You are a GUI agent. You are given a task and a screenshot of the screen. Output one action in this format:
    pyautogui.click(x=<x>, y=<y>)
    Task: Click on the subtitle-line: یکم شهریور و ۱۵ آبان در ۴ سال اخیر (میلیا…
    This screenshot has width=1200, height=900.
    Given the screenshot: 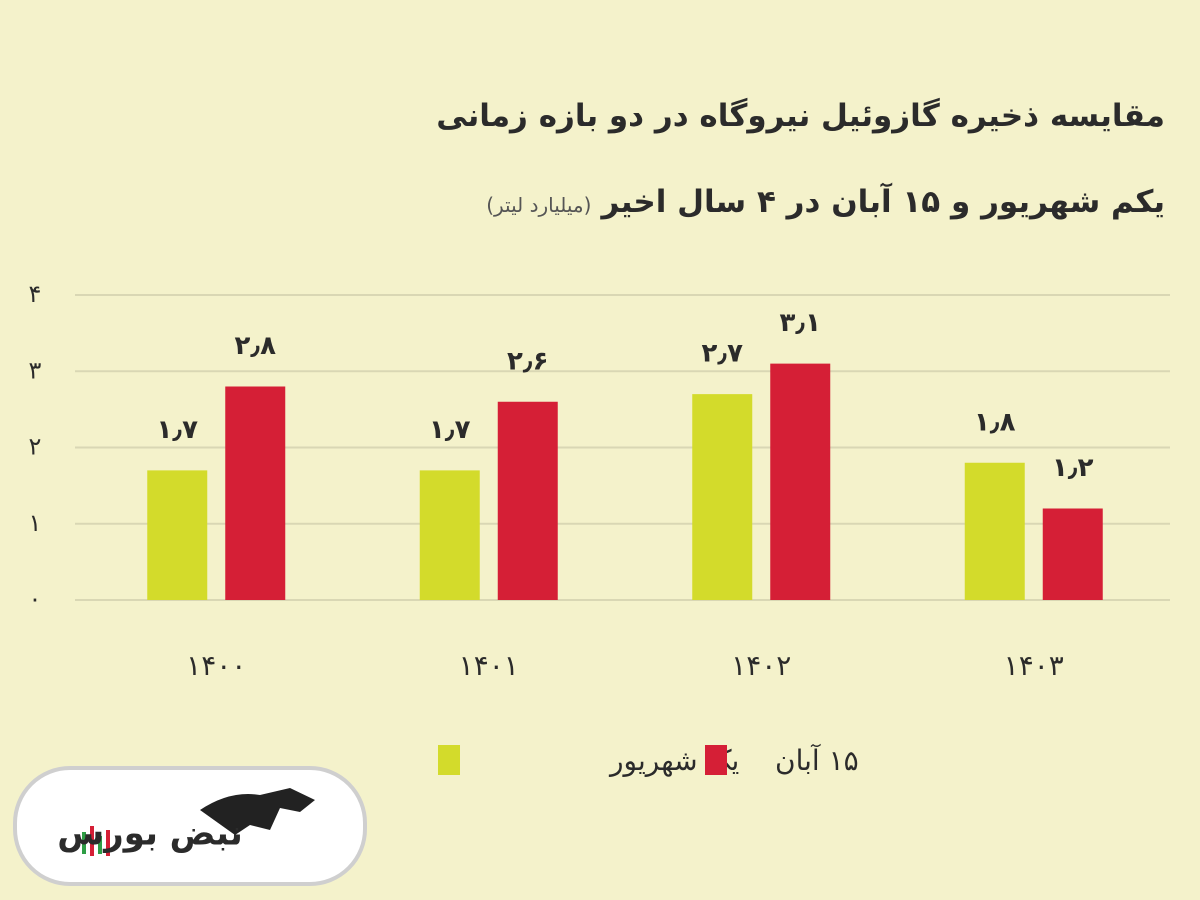 What is the action you would take?
    pyautogui.click(x=715, y=203)
    